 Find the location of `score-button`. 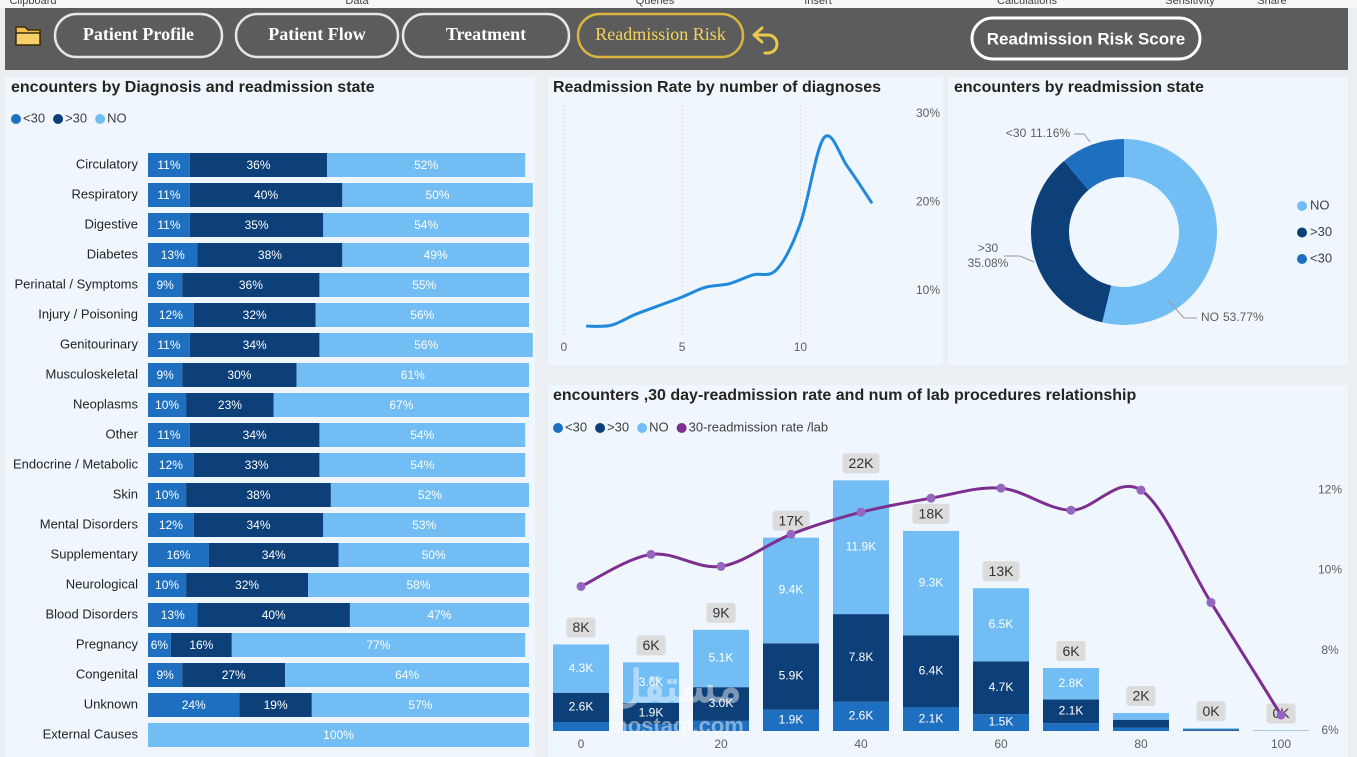

score-button is located at coordinates (1086, 38).